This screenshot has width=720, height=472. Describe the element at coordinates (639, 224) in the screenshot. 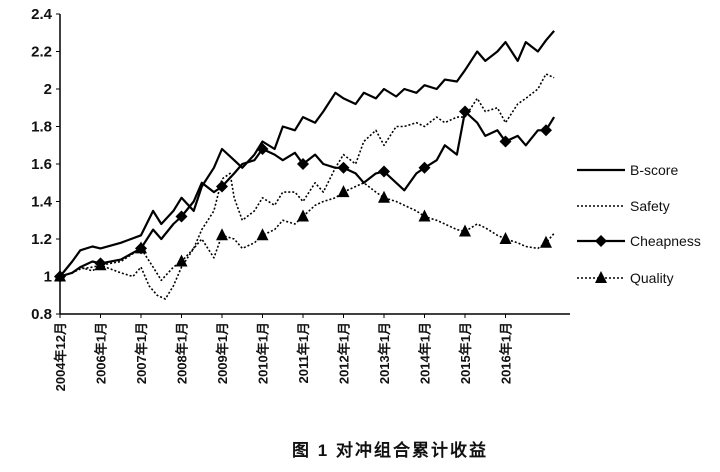

I see `legend: B-score Safety Cheapness Quality` at that location.